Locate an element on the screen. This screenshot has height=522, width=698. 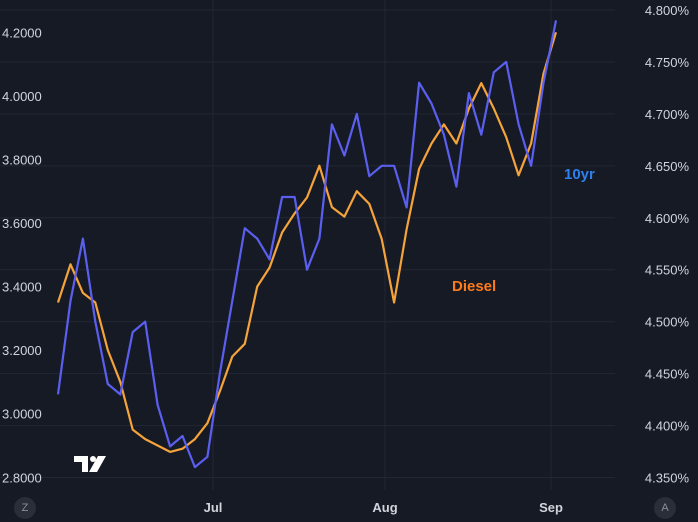
left-tick-label: 2.8000 is located at coordinates (22, 477).